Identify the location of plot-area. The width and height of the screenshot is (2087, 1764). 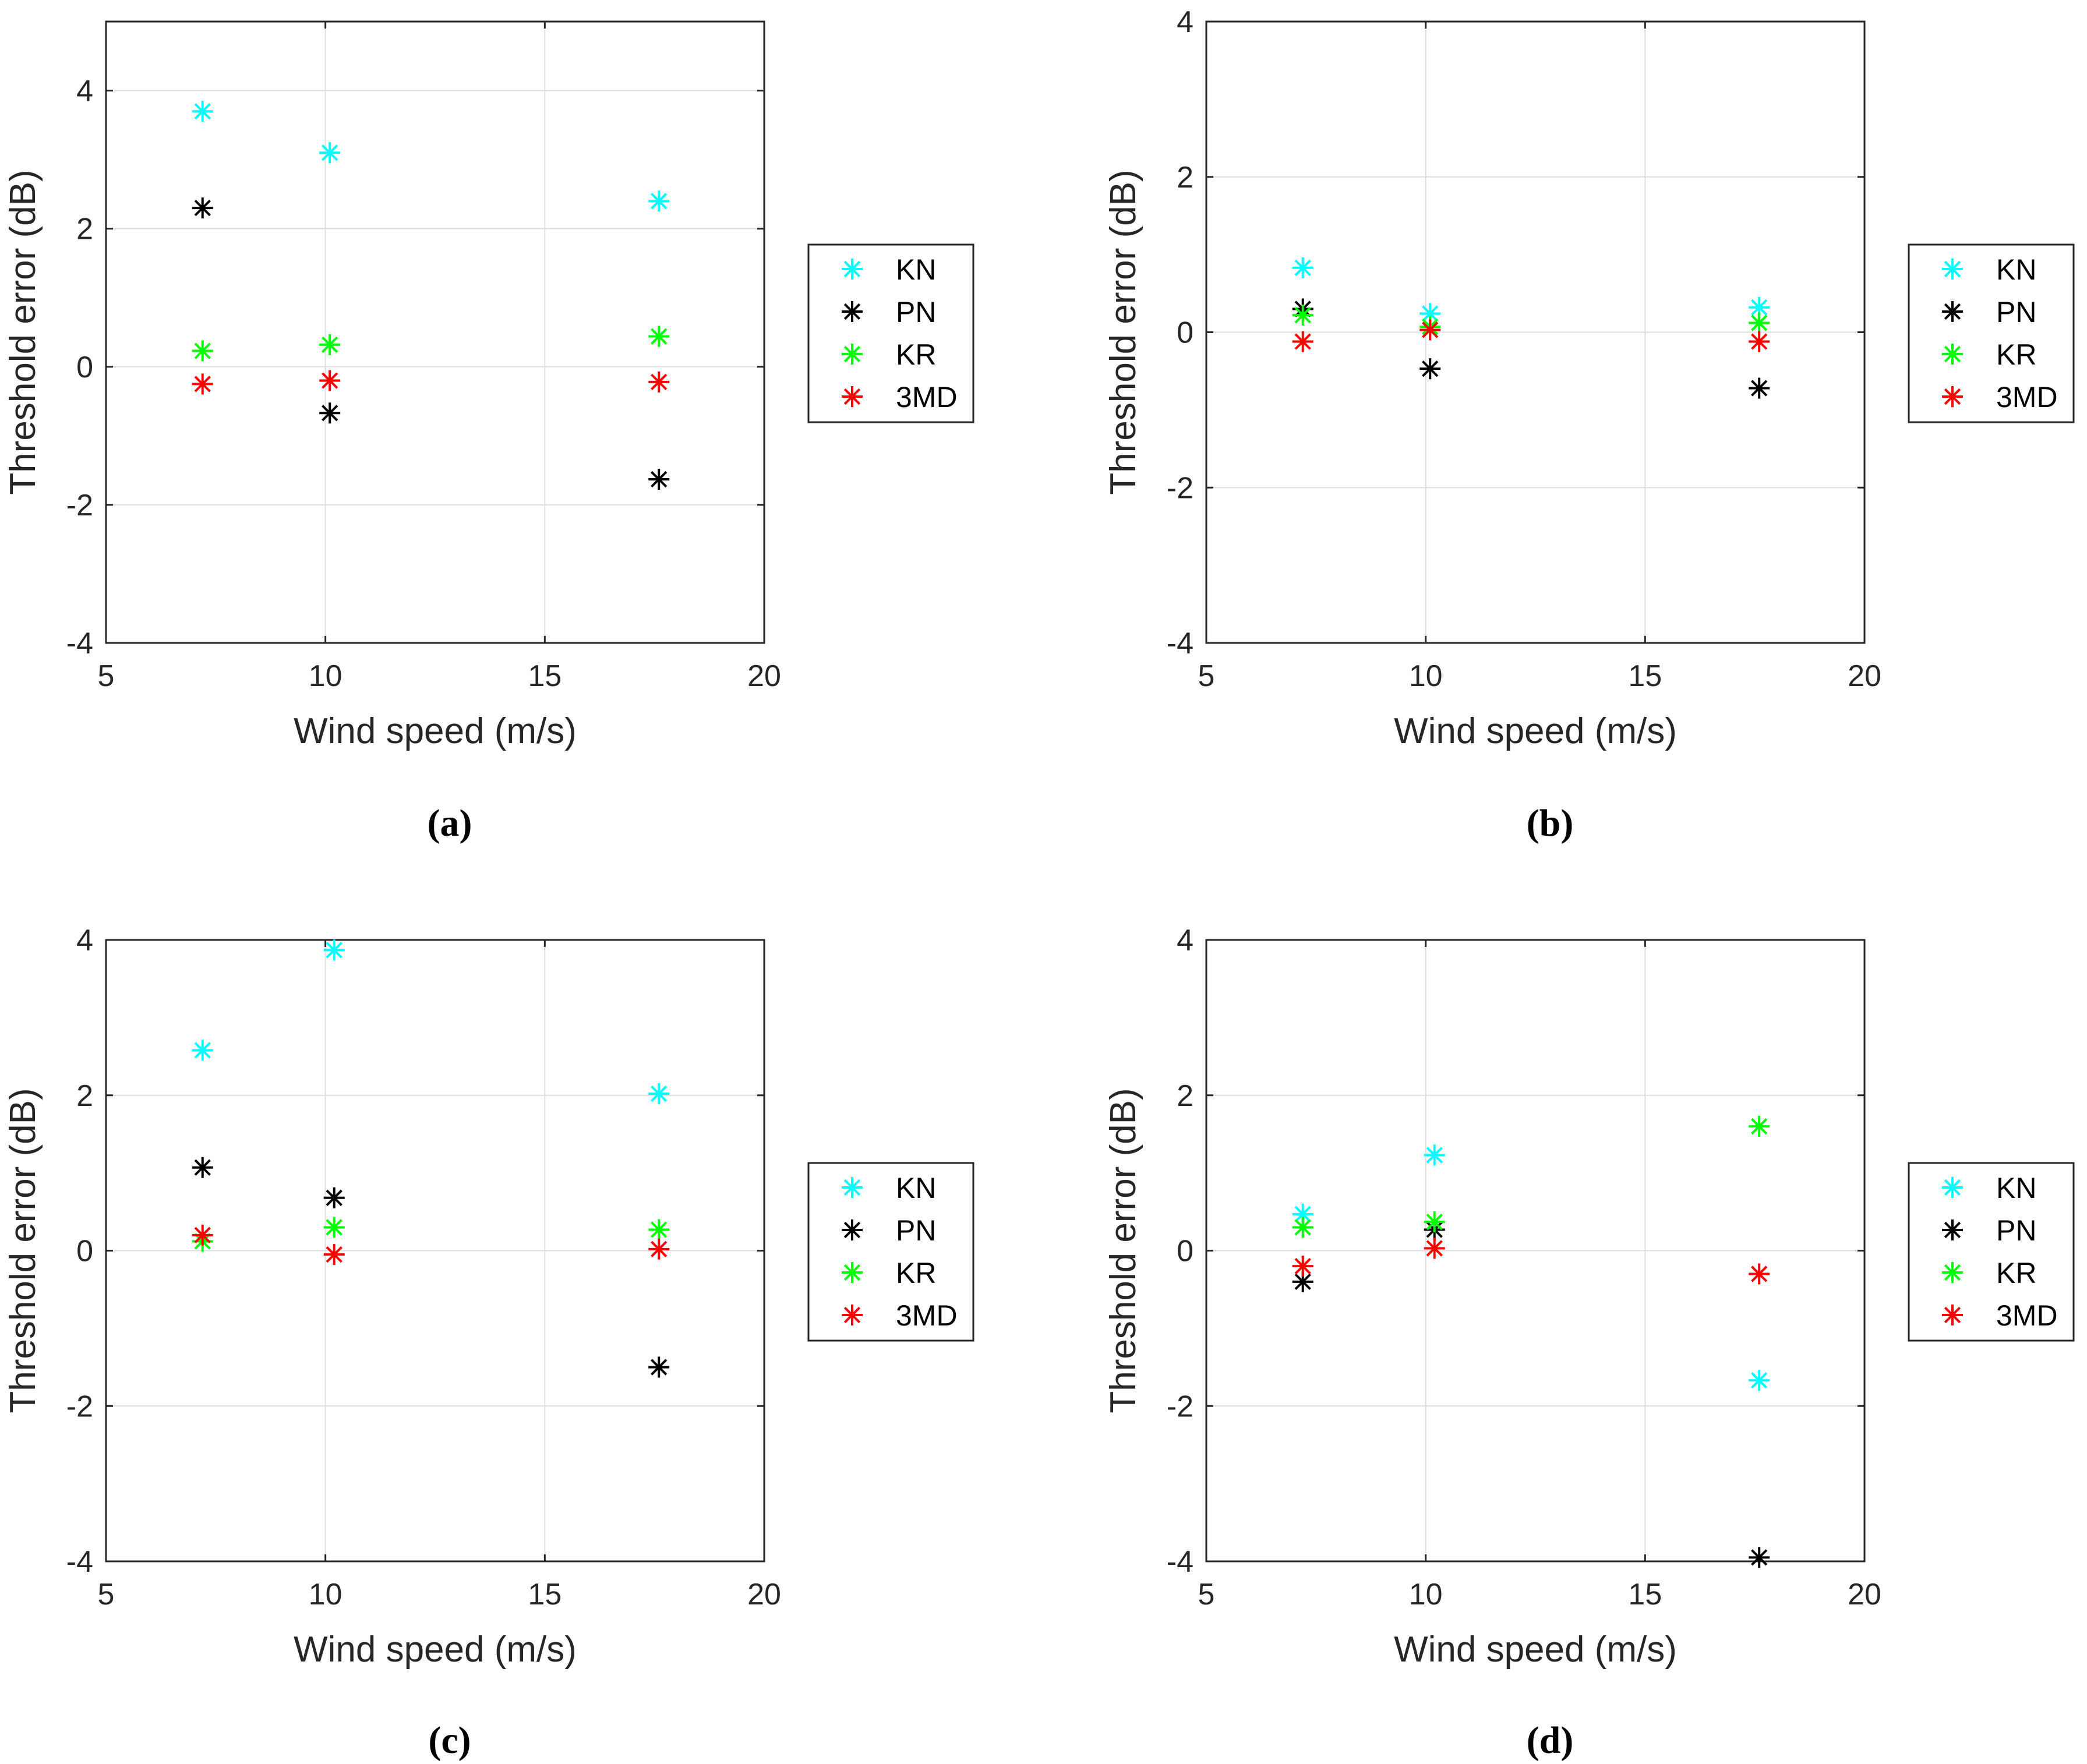
(435, 332).